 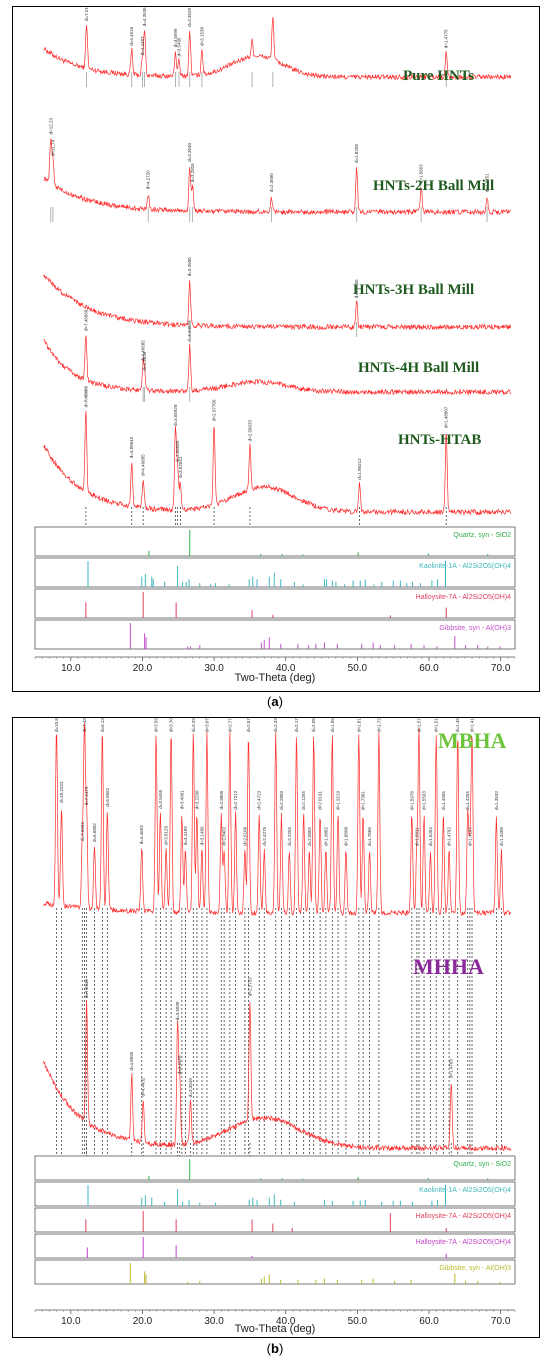 I want to click on peak-label: d=7.45669, so click(x=85, y=320).